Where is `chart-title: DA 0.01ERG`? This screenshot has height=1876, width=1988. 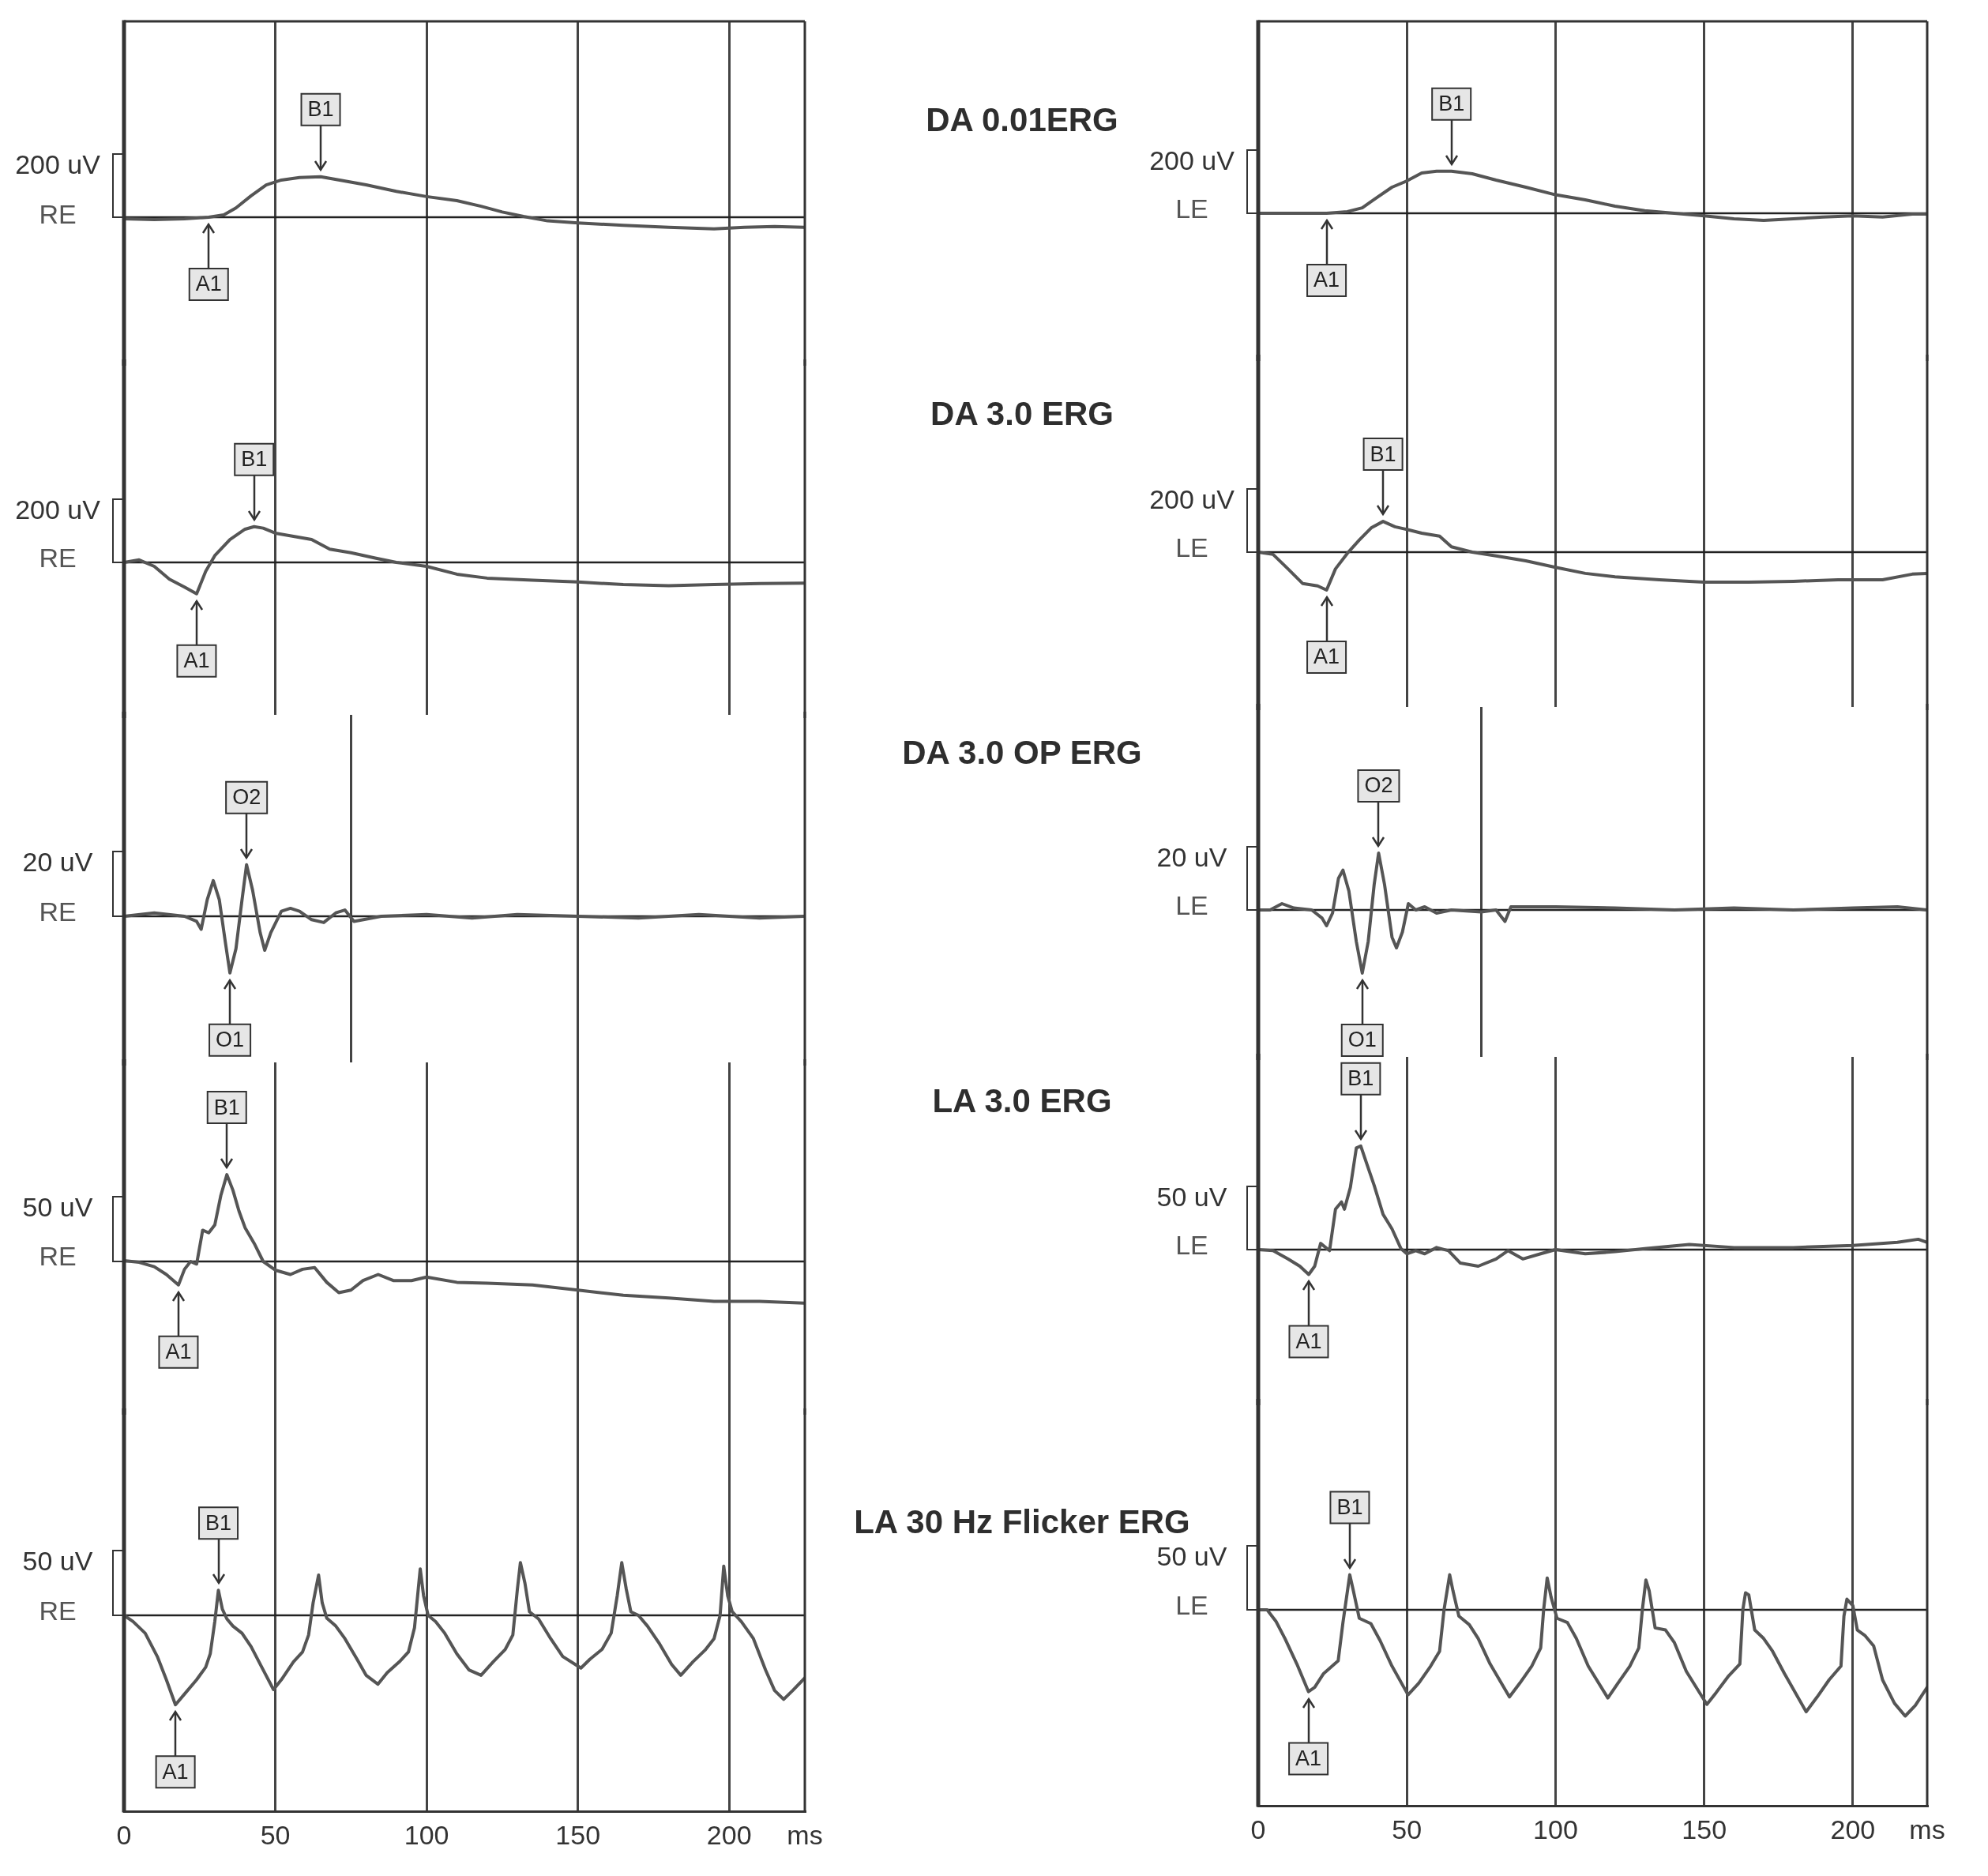 chart-title: DA 0.01ERG is located at coordinates (1022, 119).